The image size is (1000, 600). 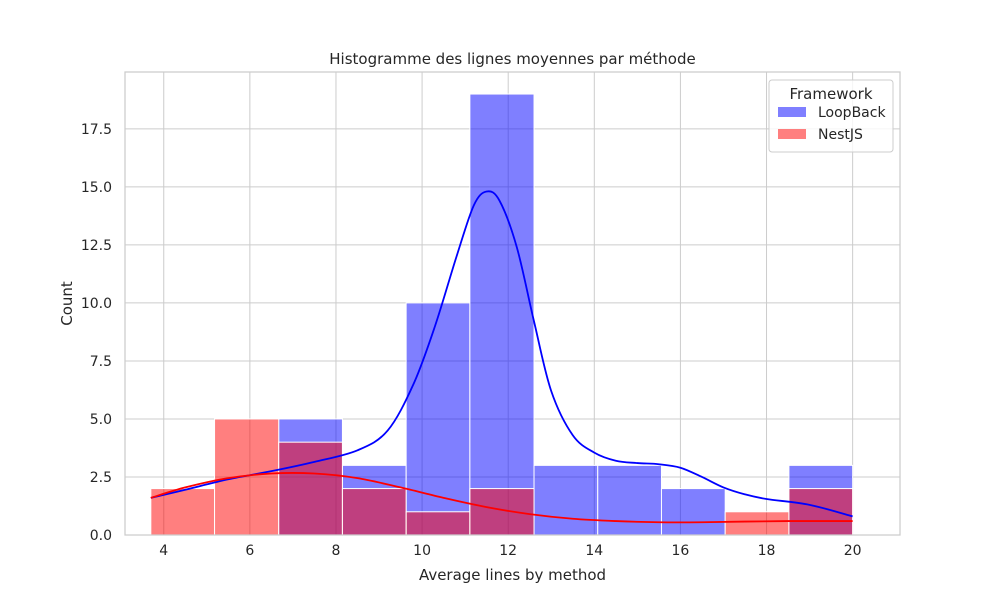 I want to click on legend-swatch-nestjs, so click(x=792, y=134).